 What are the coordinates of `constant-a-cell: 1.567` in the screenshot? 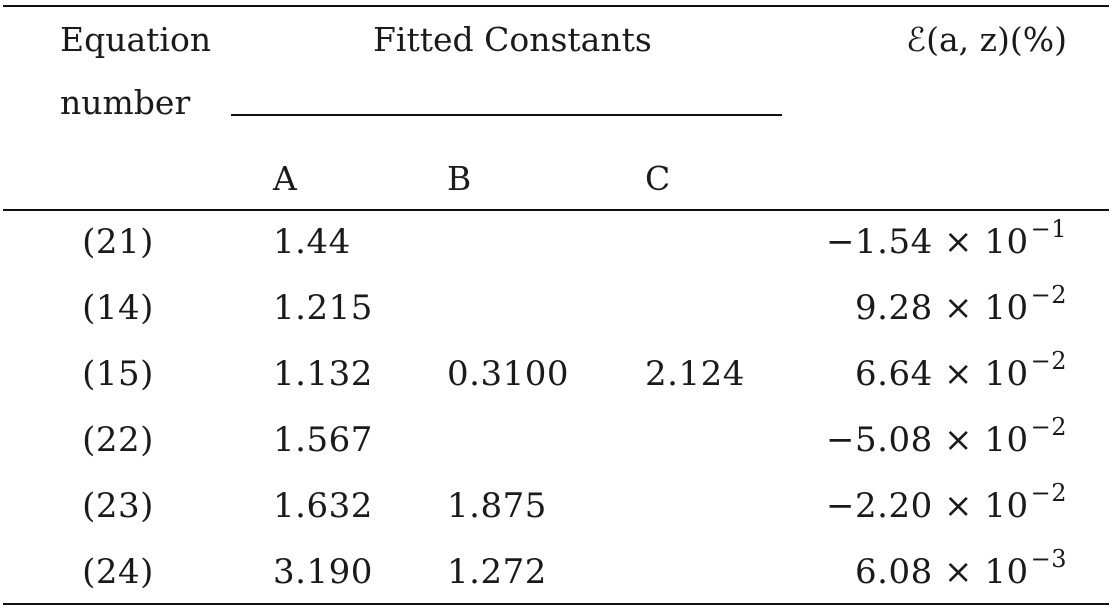 It's located at (323, 440).